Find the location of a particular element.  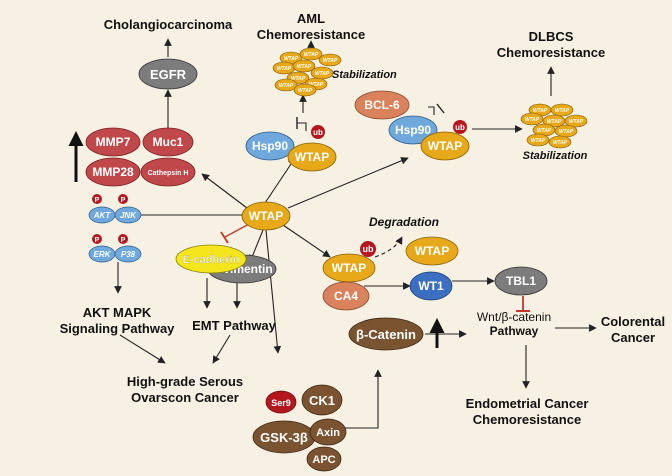

node-beta-catenin: β-Catenin is located at coordinates (386, 334).